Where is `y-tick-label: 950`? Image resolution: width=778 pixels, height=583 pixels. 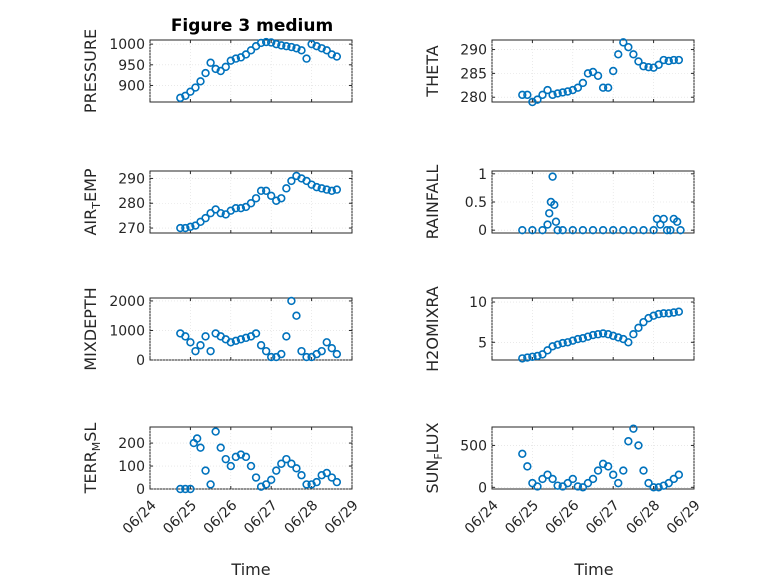 y-tick-label: 950 is located at coordinates (131, 66).